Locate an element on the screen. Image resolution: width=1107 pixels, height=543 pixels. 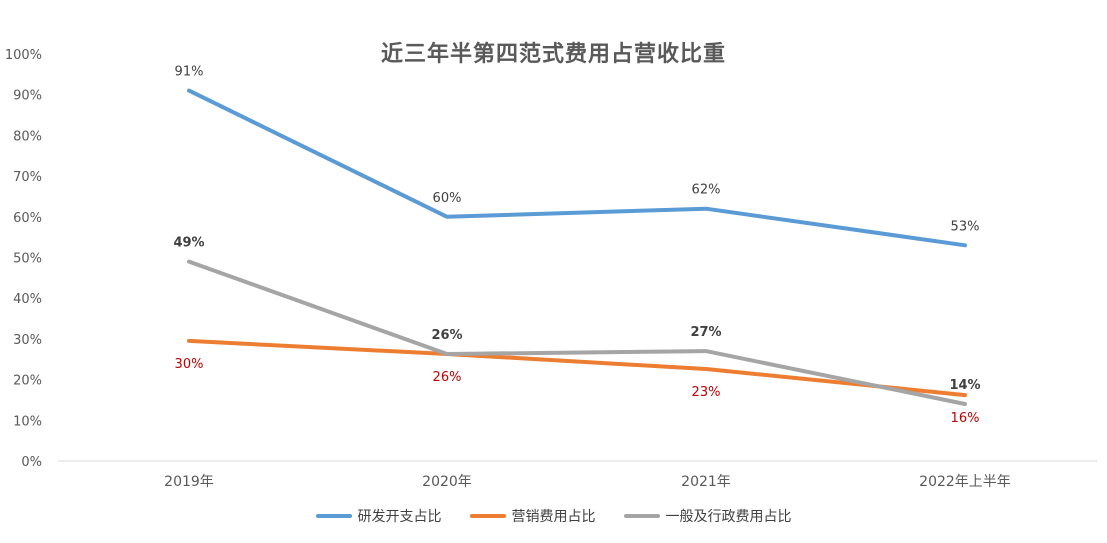
legend-swatch-marketing is located at coordinates (487, 516).